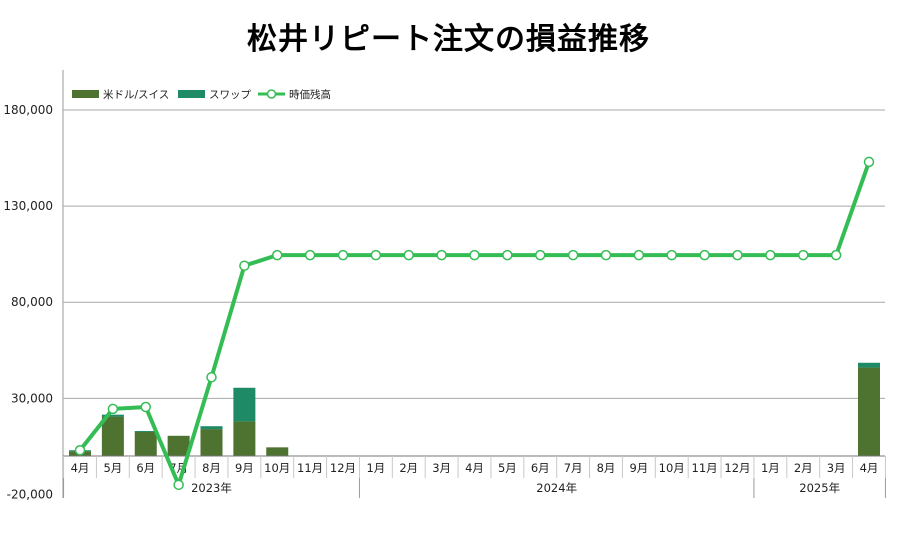 The height and width of the screenshot is (539, 897). Describe the element at coordinates (136, 94) in the screenshot. I see `legend-label-usdchf: 米ドル/スイス` at that location.